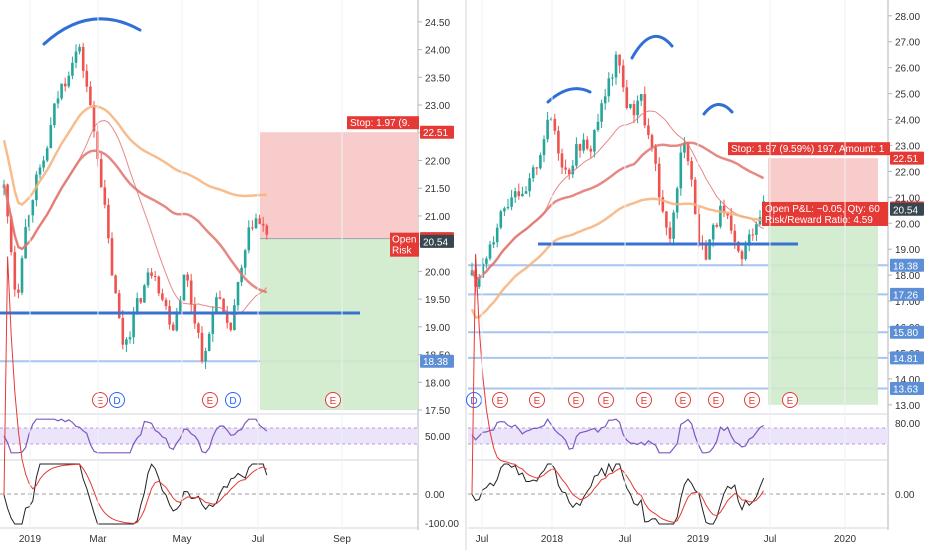  Describe the element at coordinates (822, 209) in the screenshot. I see `open-pnl-label: Open P&L: −0.05, Qty: 60` at that location.